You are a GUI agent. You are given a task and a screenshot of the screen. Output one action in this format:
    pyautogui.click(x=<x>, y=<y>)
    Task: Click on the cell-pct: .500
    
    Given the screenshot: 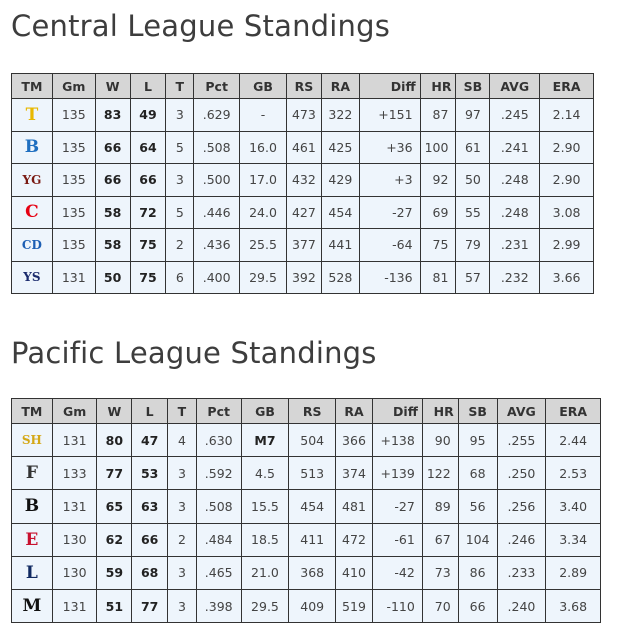 What is the action you would take?
    pyautogui.click(x=217, y=180)
    